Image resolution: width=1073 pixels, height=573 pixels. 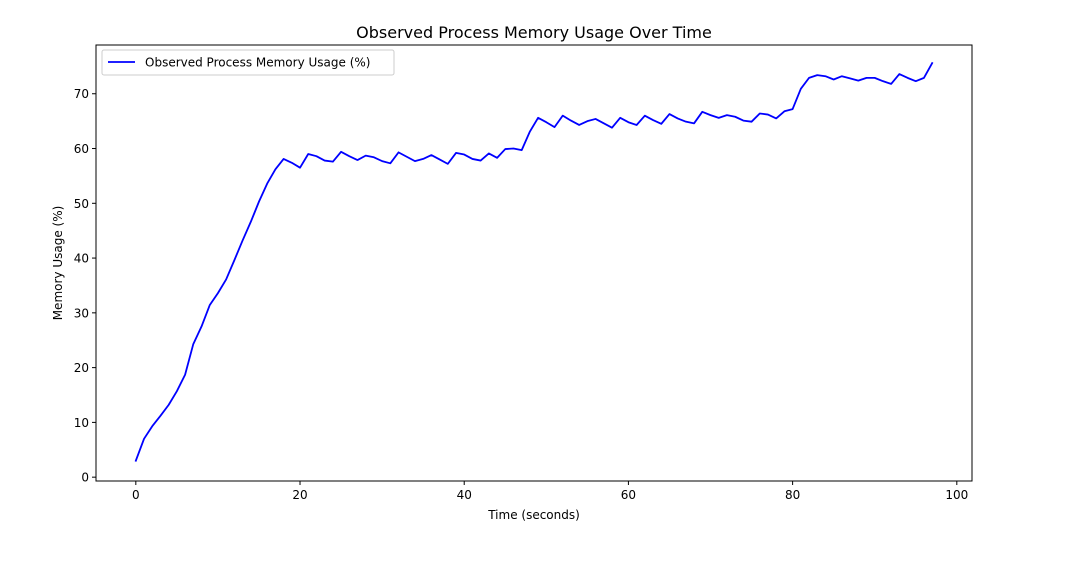 I want to click on x-axis-label: Time (seconds), so click(x=533, y=515).